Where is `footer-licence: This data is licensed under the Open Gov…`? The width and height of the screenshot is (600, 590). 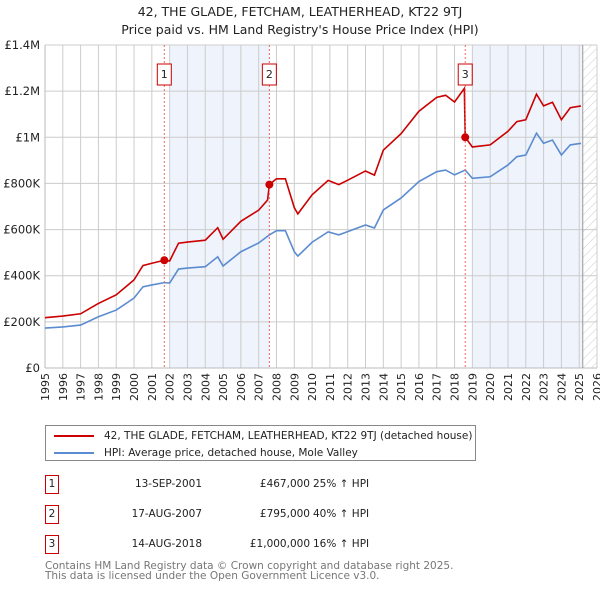 footer-licence: This data is licensed under the Open Gov… is located at coordinates (212, 576).